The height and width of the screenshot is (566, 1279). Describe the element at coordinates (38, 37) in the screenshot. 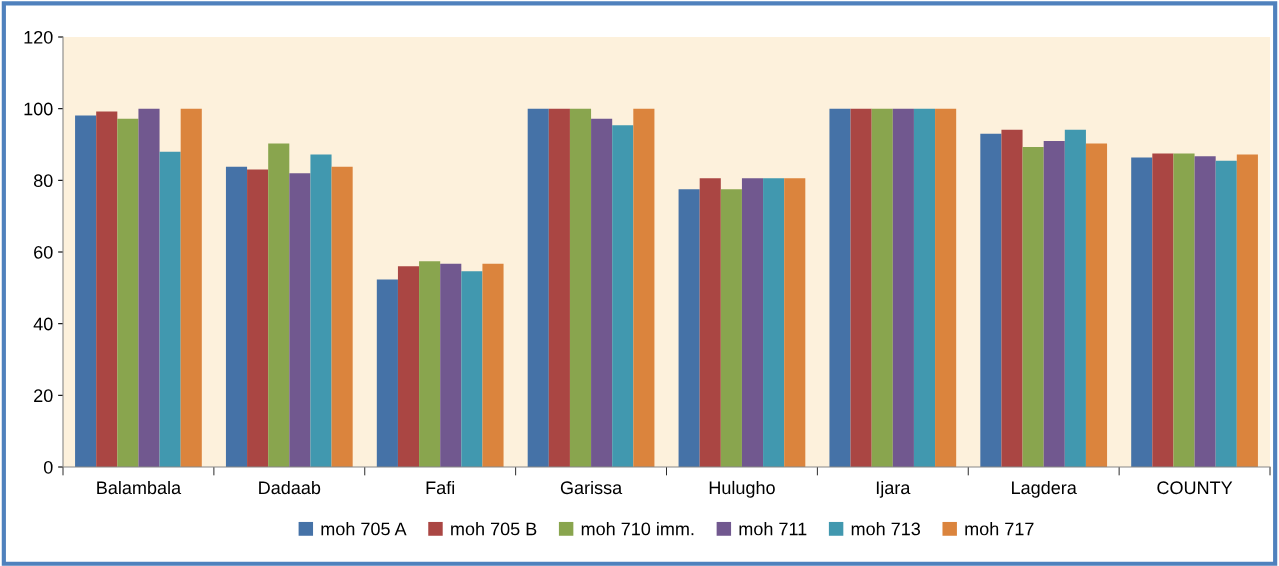

I see `y-tick-label: 120` at that location.